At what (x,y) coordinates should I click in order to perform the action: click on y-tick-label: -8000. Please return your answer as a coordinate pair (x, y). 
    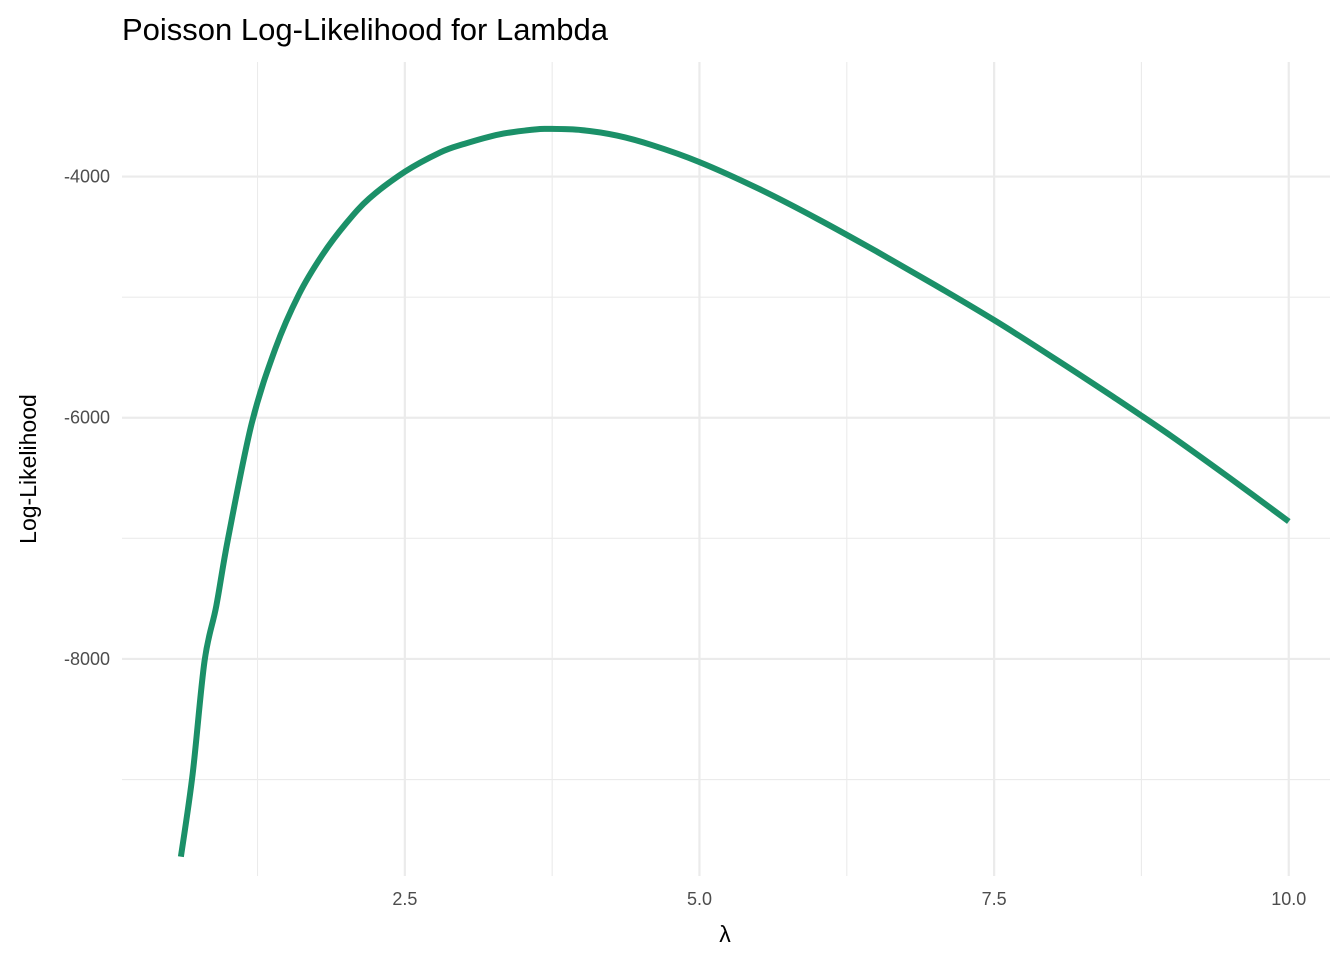
    Looking at the image, I should click on (87, 659).